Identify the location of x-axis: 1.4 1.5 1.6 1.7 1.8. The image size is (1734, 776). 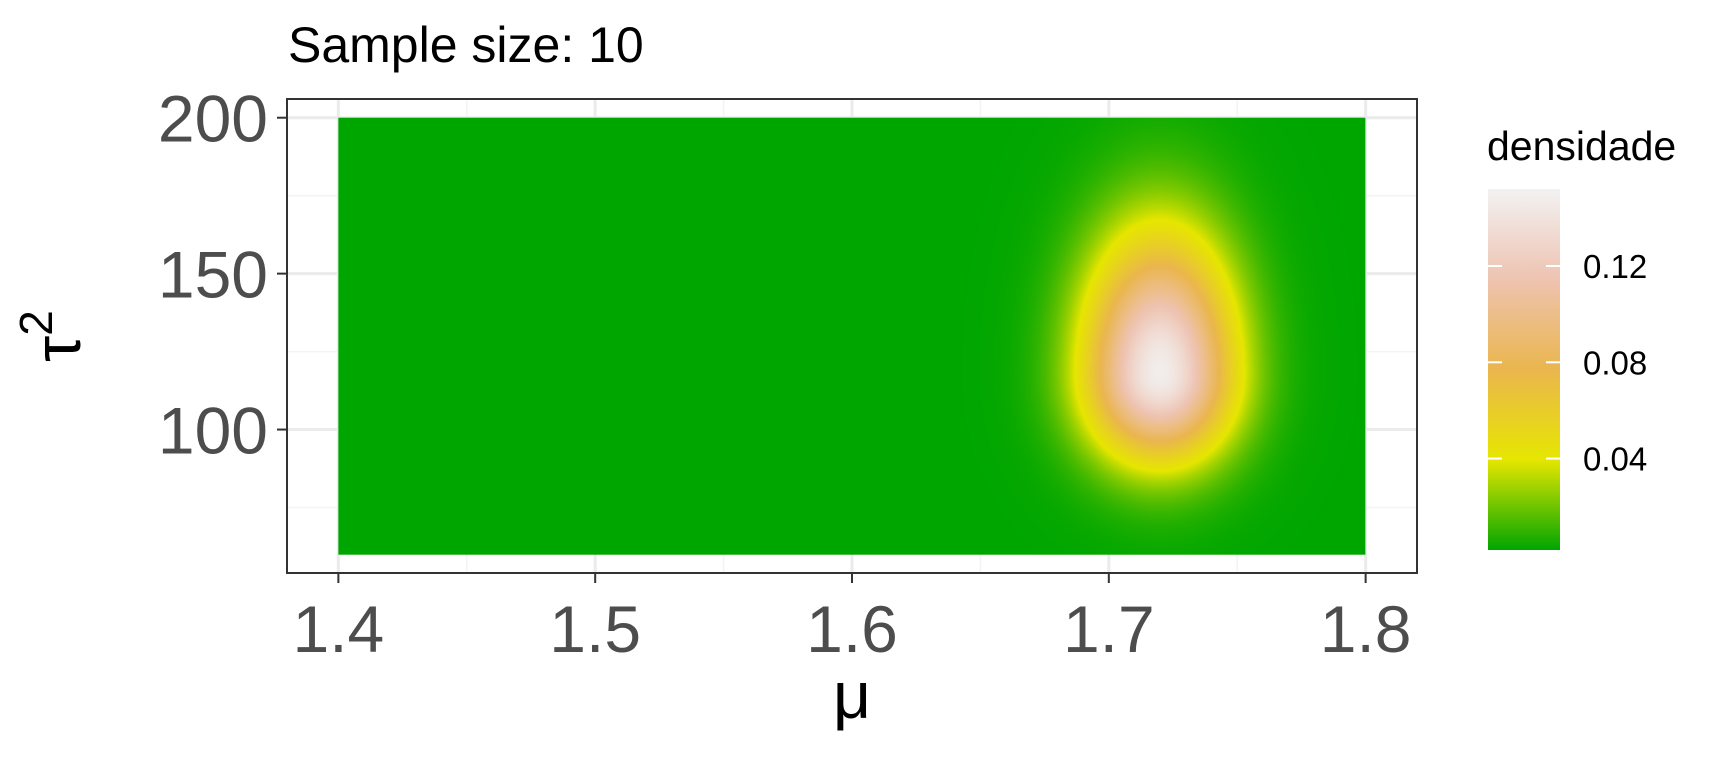
(852, 619).